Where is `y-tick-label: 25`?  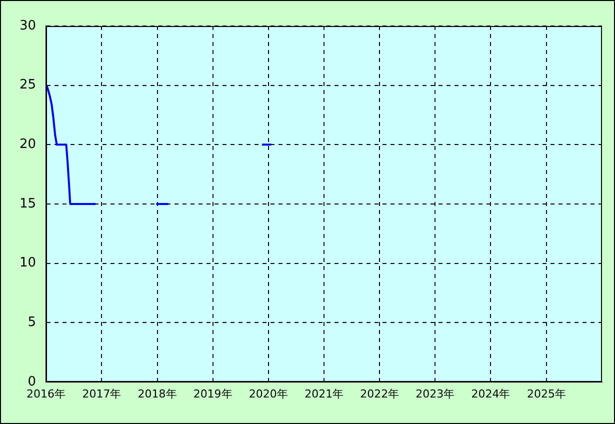
y-tick-label: 25 is located at coordinates (27, 85).